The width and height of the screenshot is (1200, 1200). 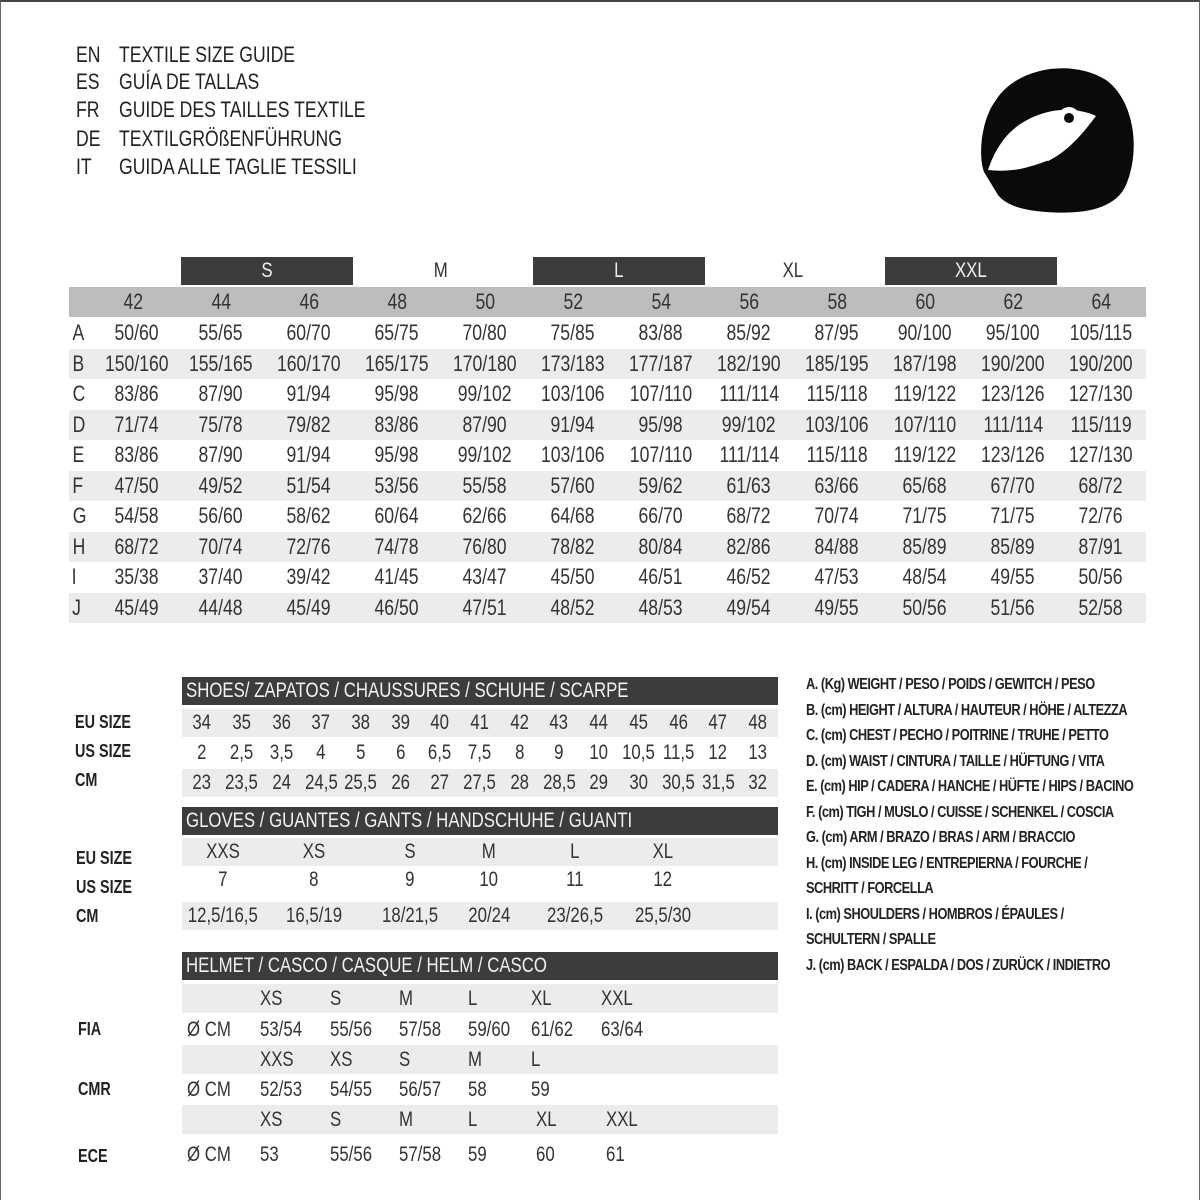 I want to click on table-cell: 48/53, so click(x=661, y=608).